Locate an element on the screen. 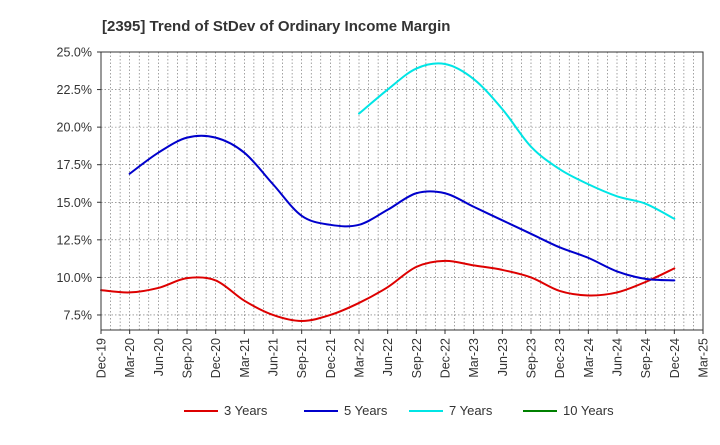  x-tick-label: Dec-21 is located at coordinates (331, 358).